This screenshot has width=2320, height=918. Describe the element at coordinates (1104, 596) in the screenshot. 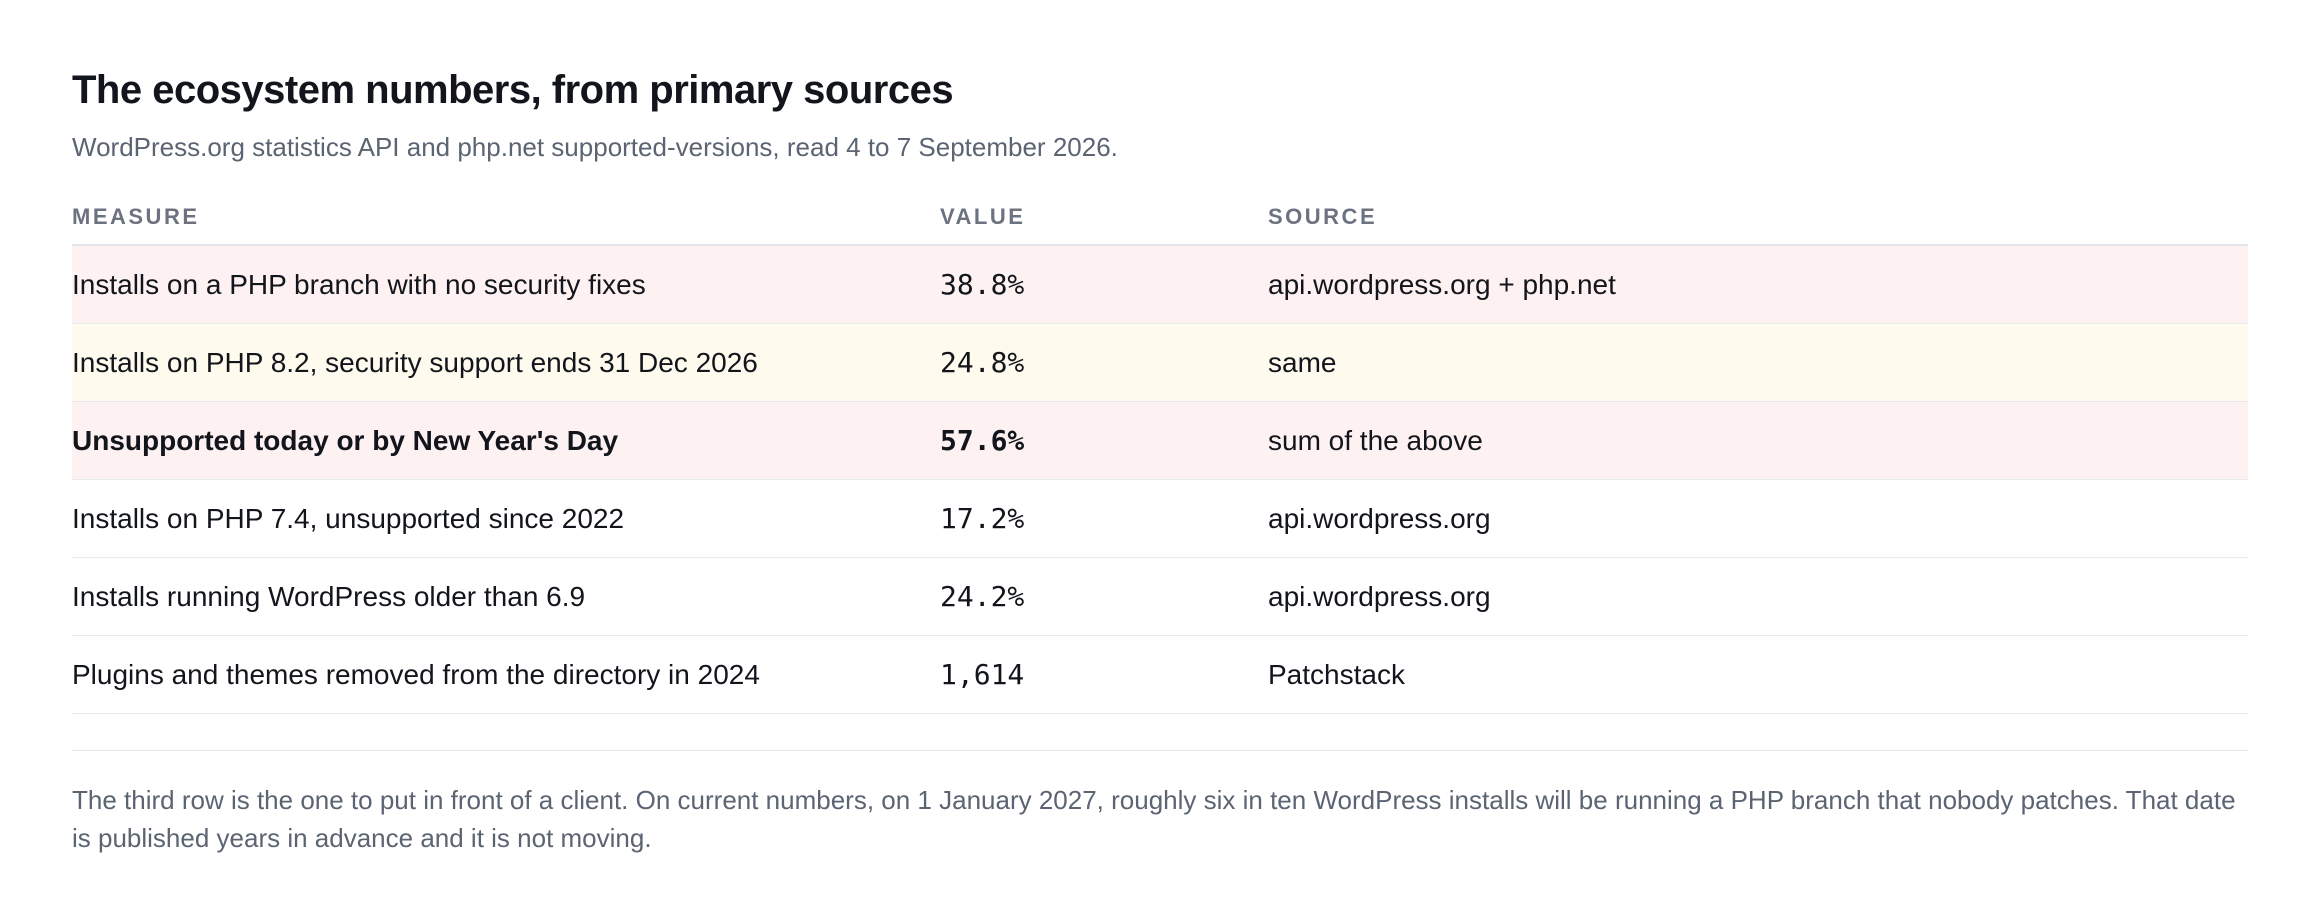

I see `cell-value: 24.2%` at that location.